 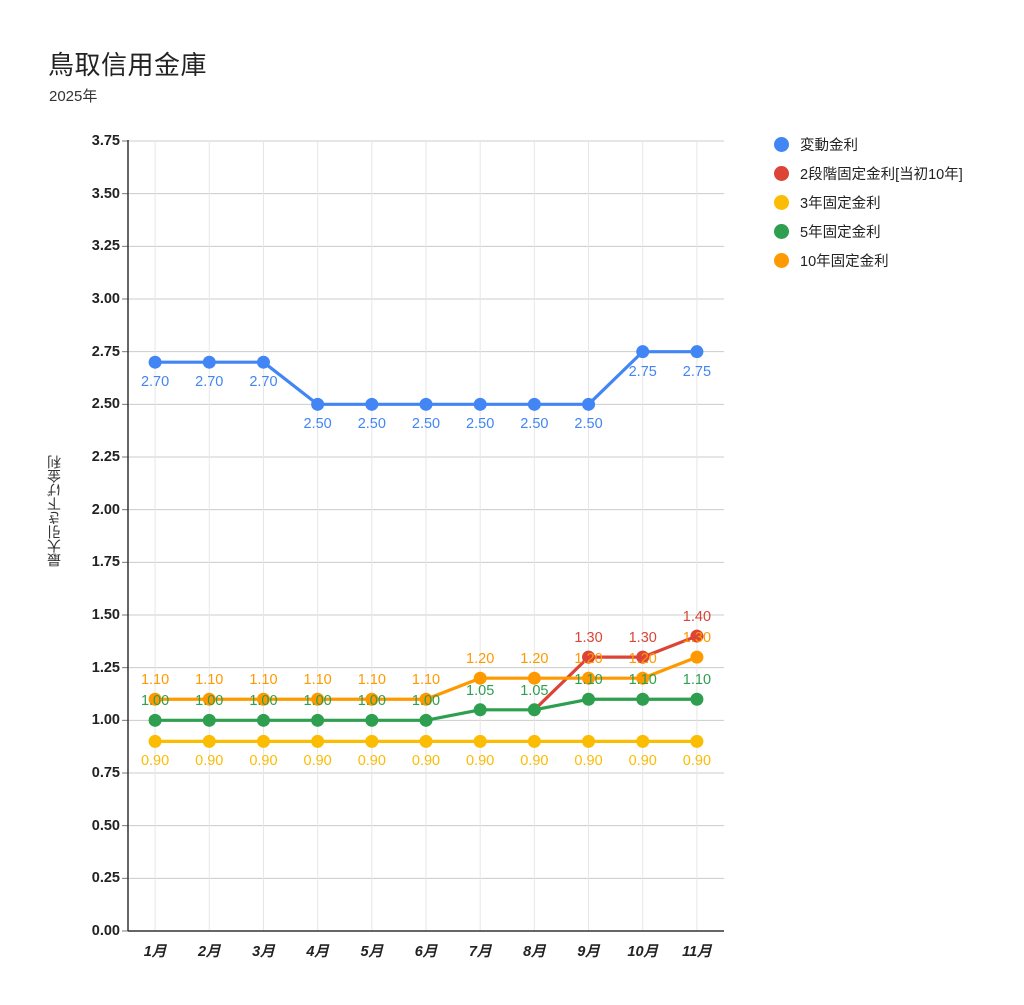 I want to click on legend-item-label: 10年固定金利, so click(x=844, y=261).